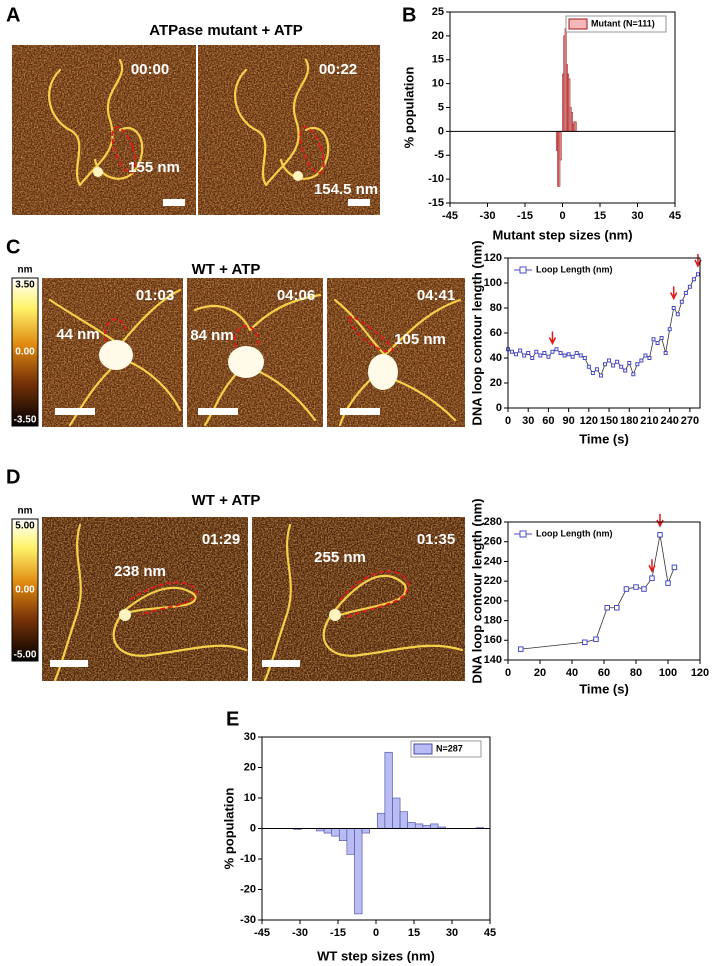 Image resolution: width=712 pixels, height=966 pixels. What do you see at coordinates (346, 189) in the screenshot?
I see `loop-length: 154.5 nm` at bounding box center [346, 189].